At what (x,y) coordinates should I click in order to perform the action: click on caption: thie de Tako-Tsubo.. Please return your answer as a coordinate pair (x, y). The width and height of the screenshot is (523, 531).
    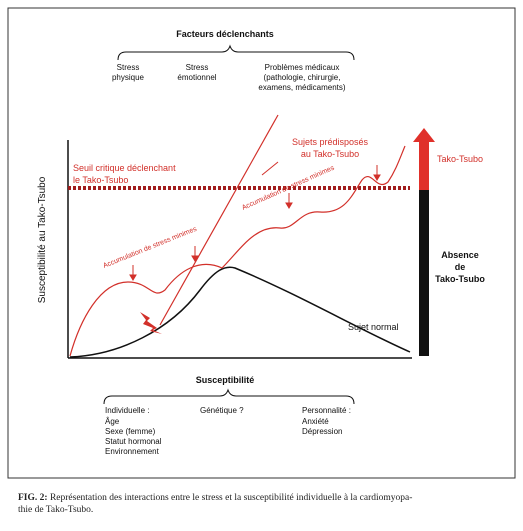
    Looking at the image, I should click on (55, 510).